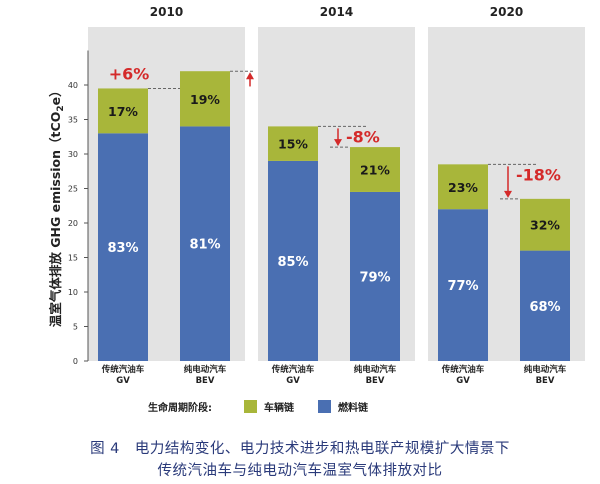 Image resolution: width=600 pixels, height=484 pixels. Describe the element at coordinates (180, 407) in the screenshot. I see `legend-title: 生命周期阶段:` at that location.